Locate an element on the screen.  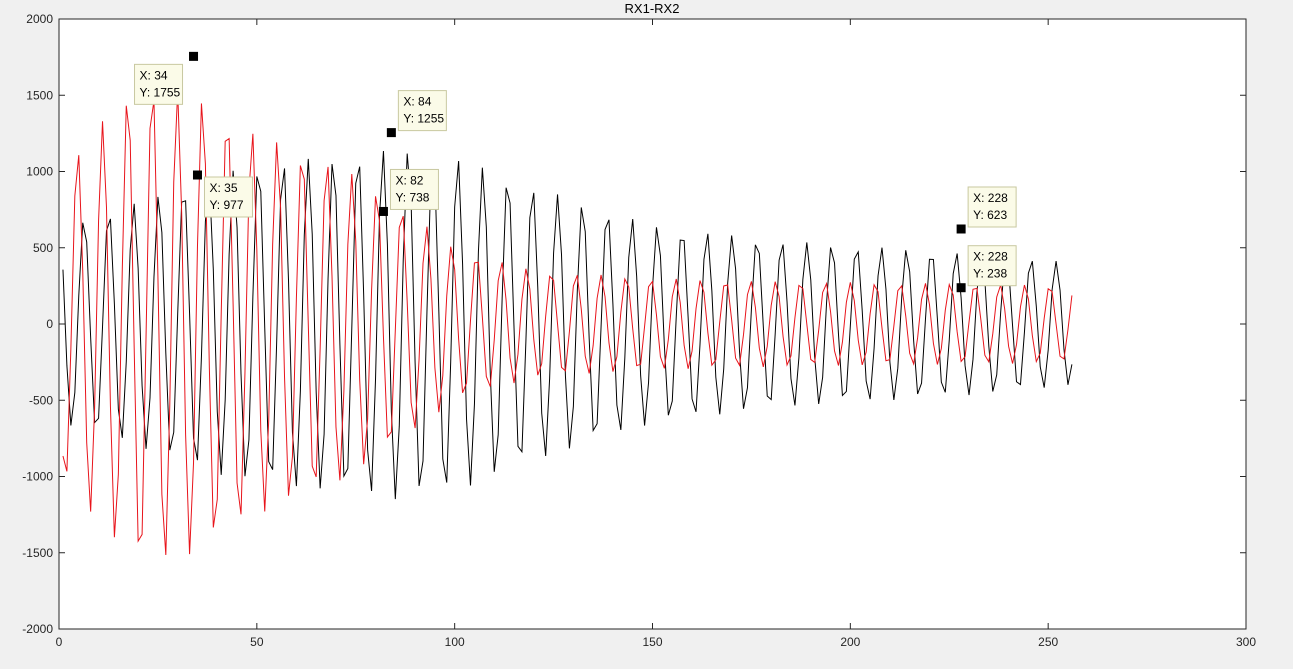
datatip-1: X: 34 Y: 1755 is located at coordinates (166, 78).